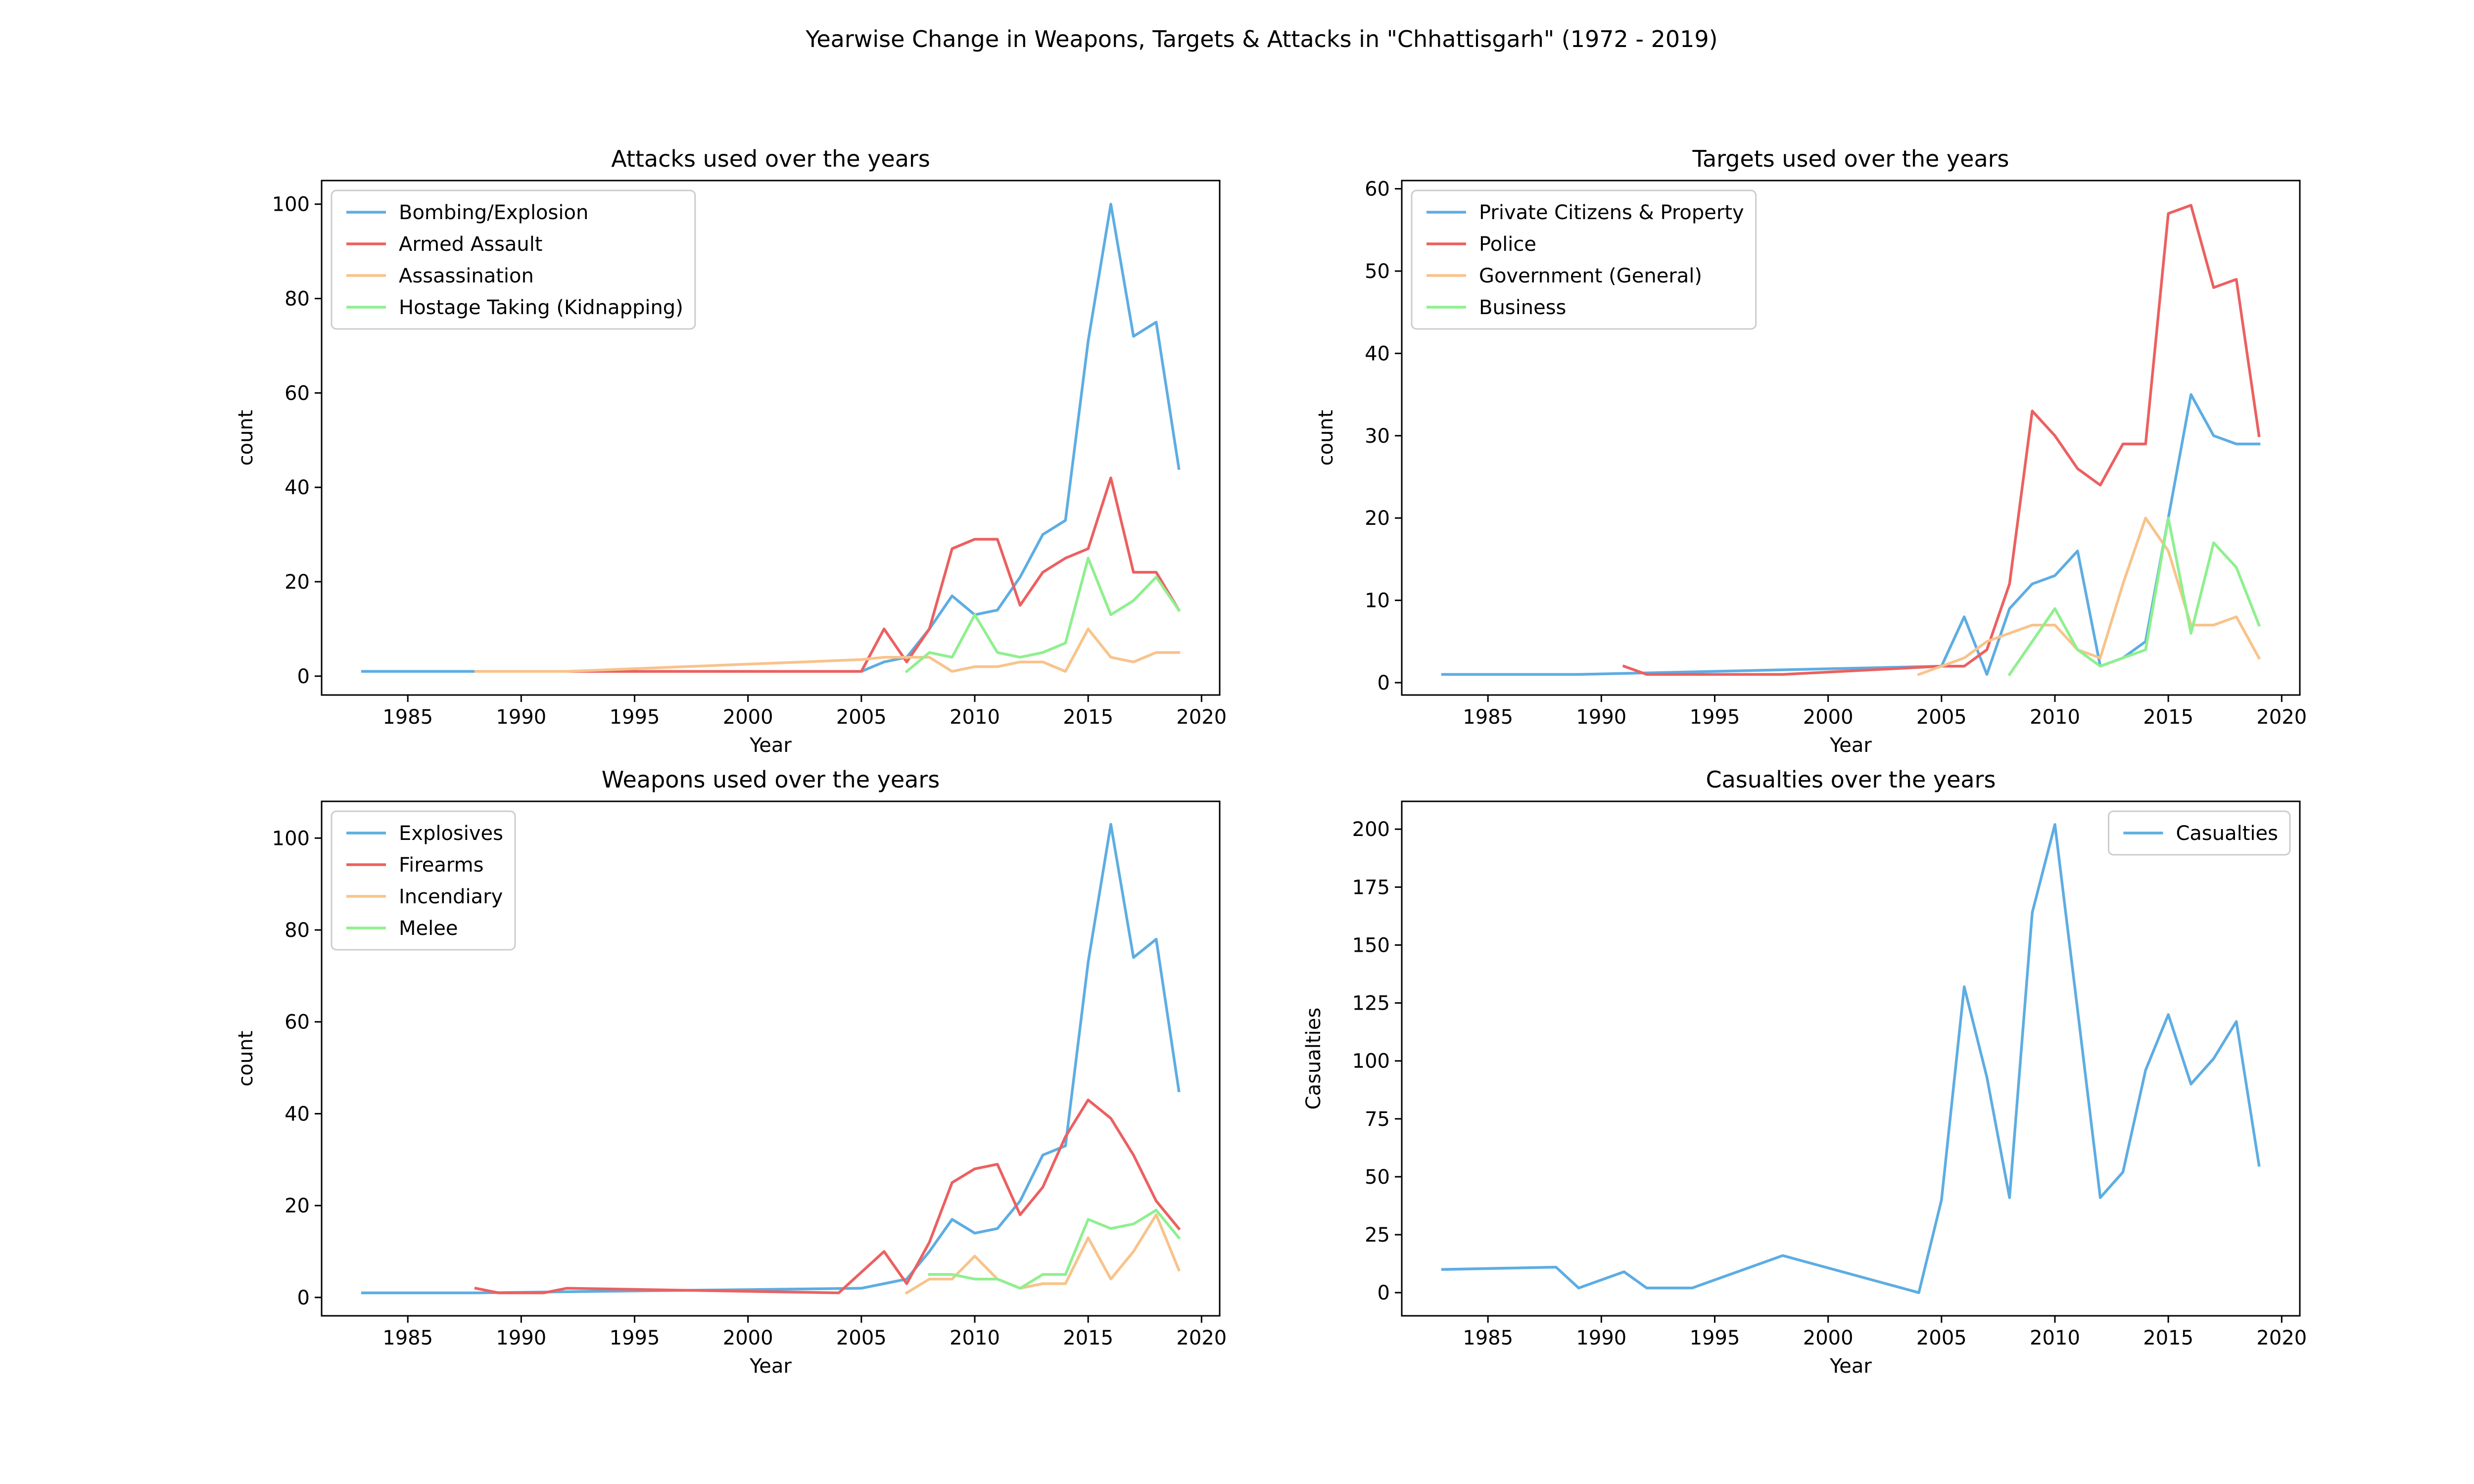 The height and width of the screenshot is (1484, 2474). I want to click on casualties-series-casualties-line, so click(1851, 1058).